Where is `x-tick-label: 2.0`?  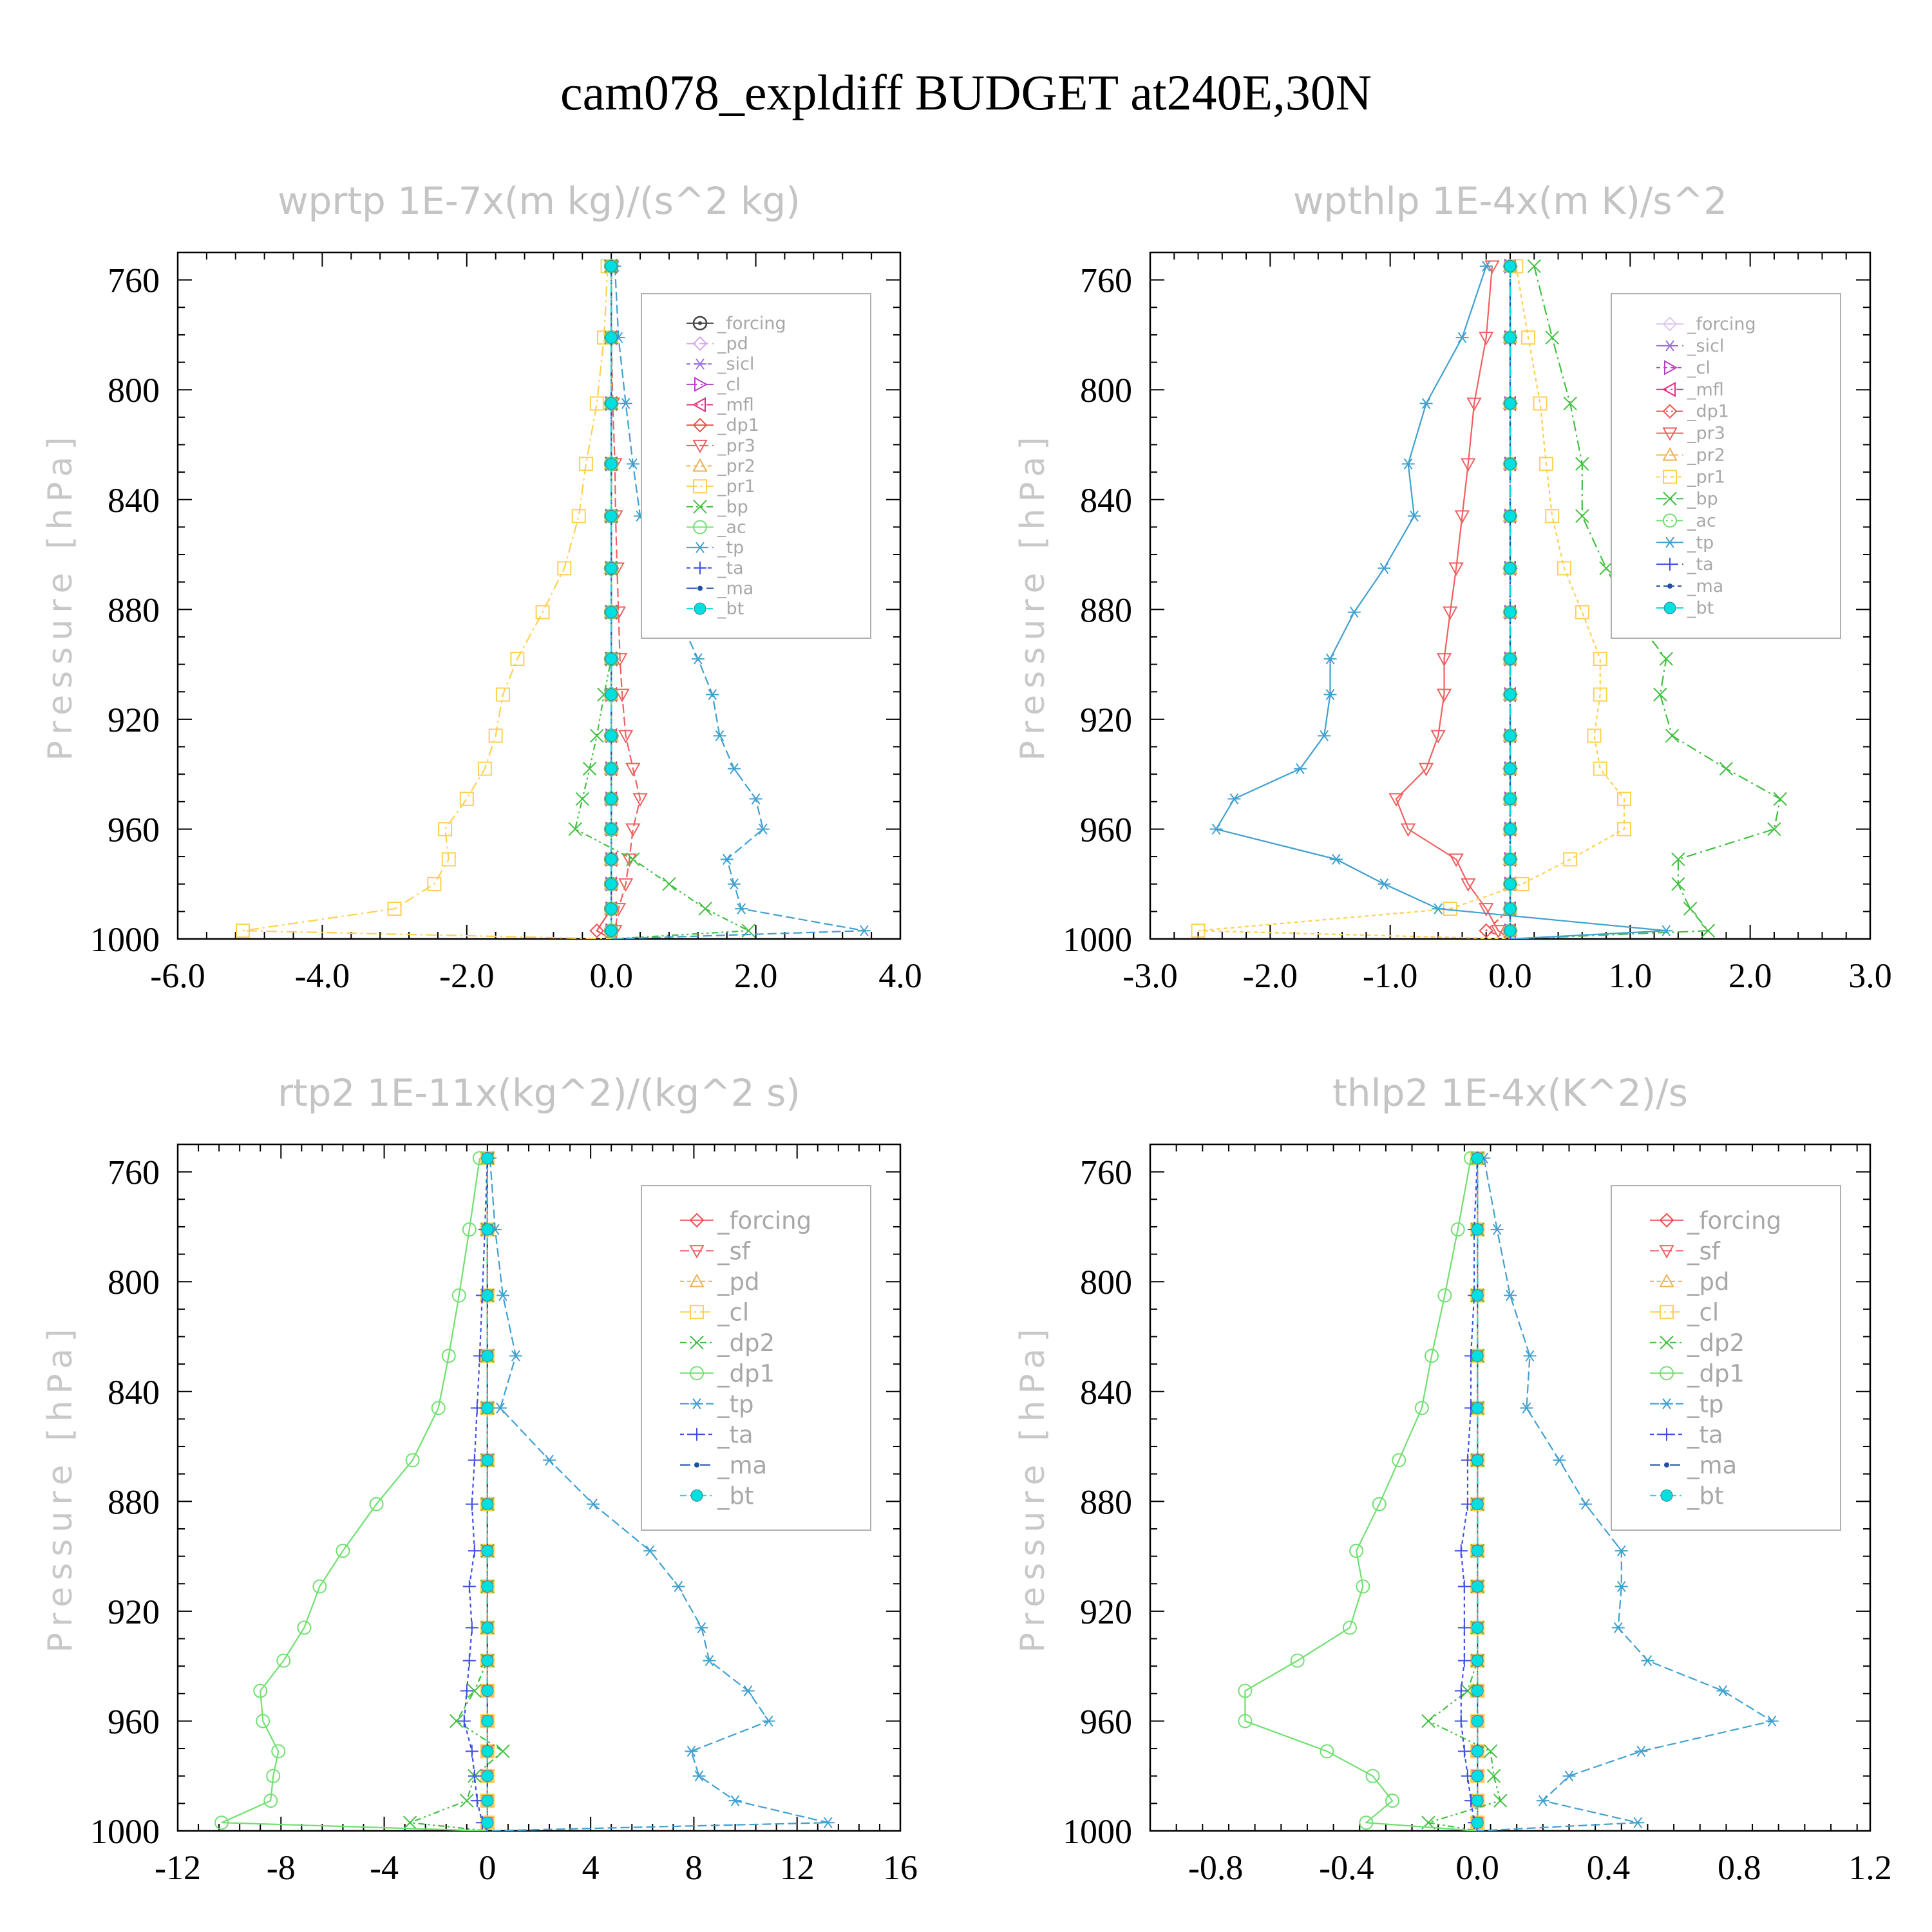
x-tick-label: 2.0 is located at coordinates (756, 975).